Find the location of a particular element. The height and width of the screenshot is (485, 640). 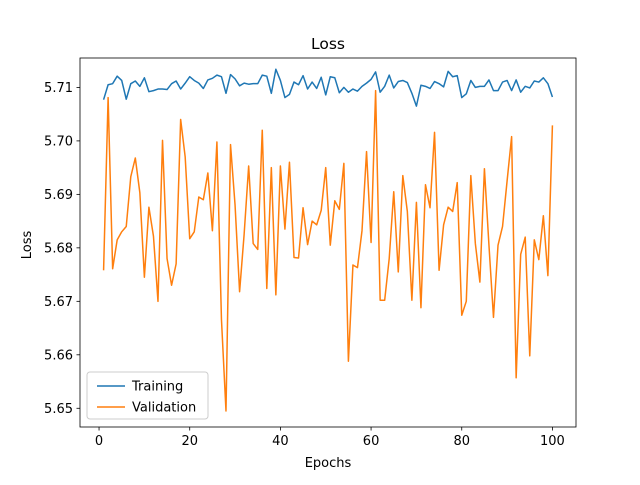

chart-title: Loss is located at coordinates (328, 44).